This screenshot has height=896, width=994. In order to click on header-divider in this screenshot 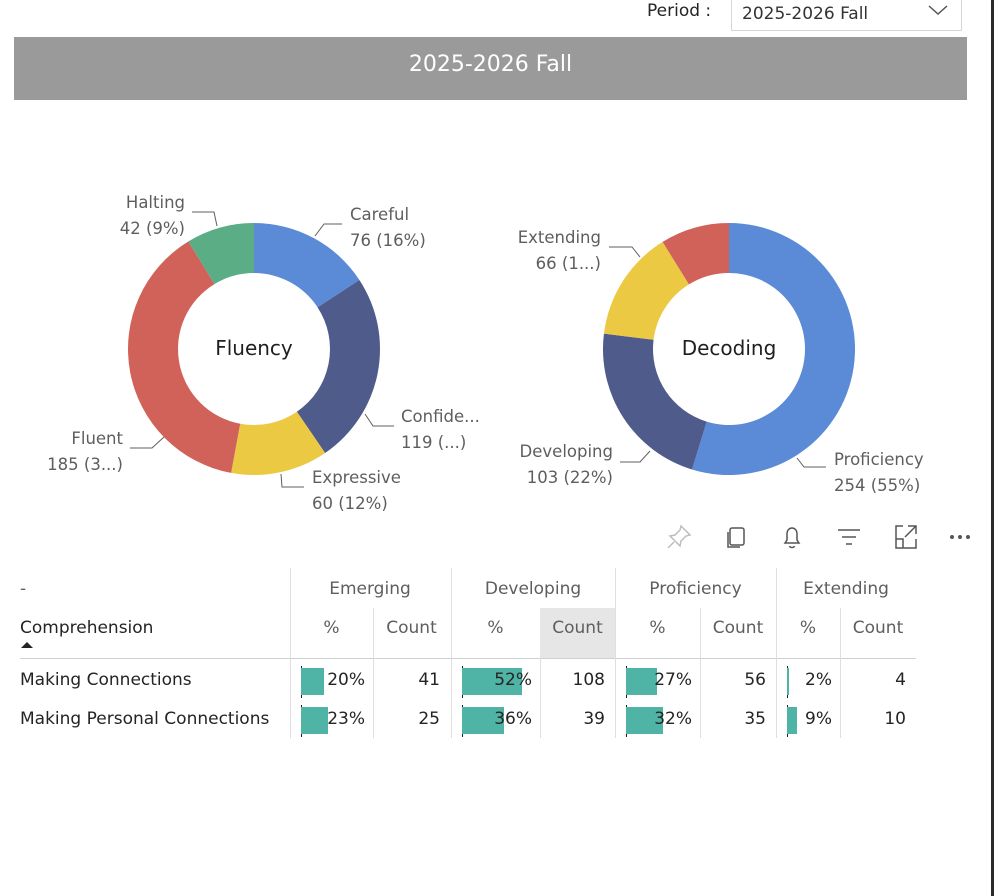, I will do `click(468, 658)`.